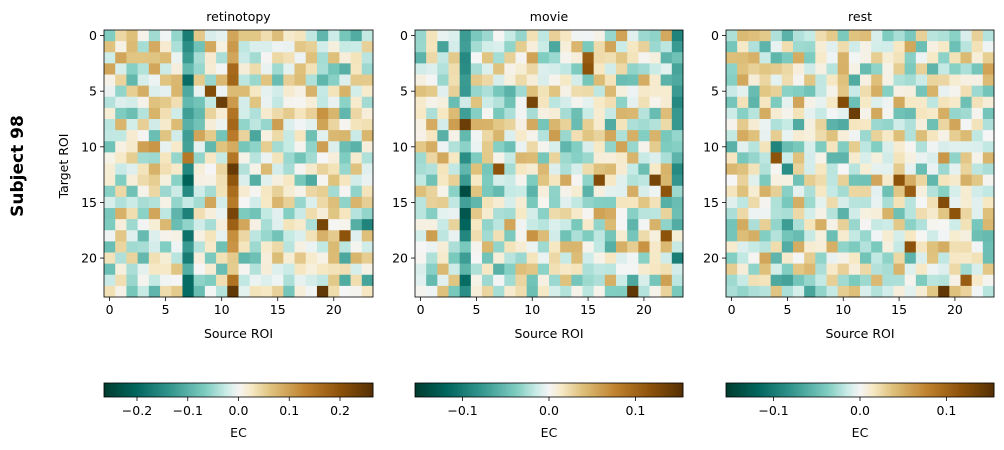 This screenshot has height=450, width=1004. I want to click on y-tick-label: 5, so click(93, 91).